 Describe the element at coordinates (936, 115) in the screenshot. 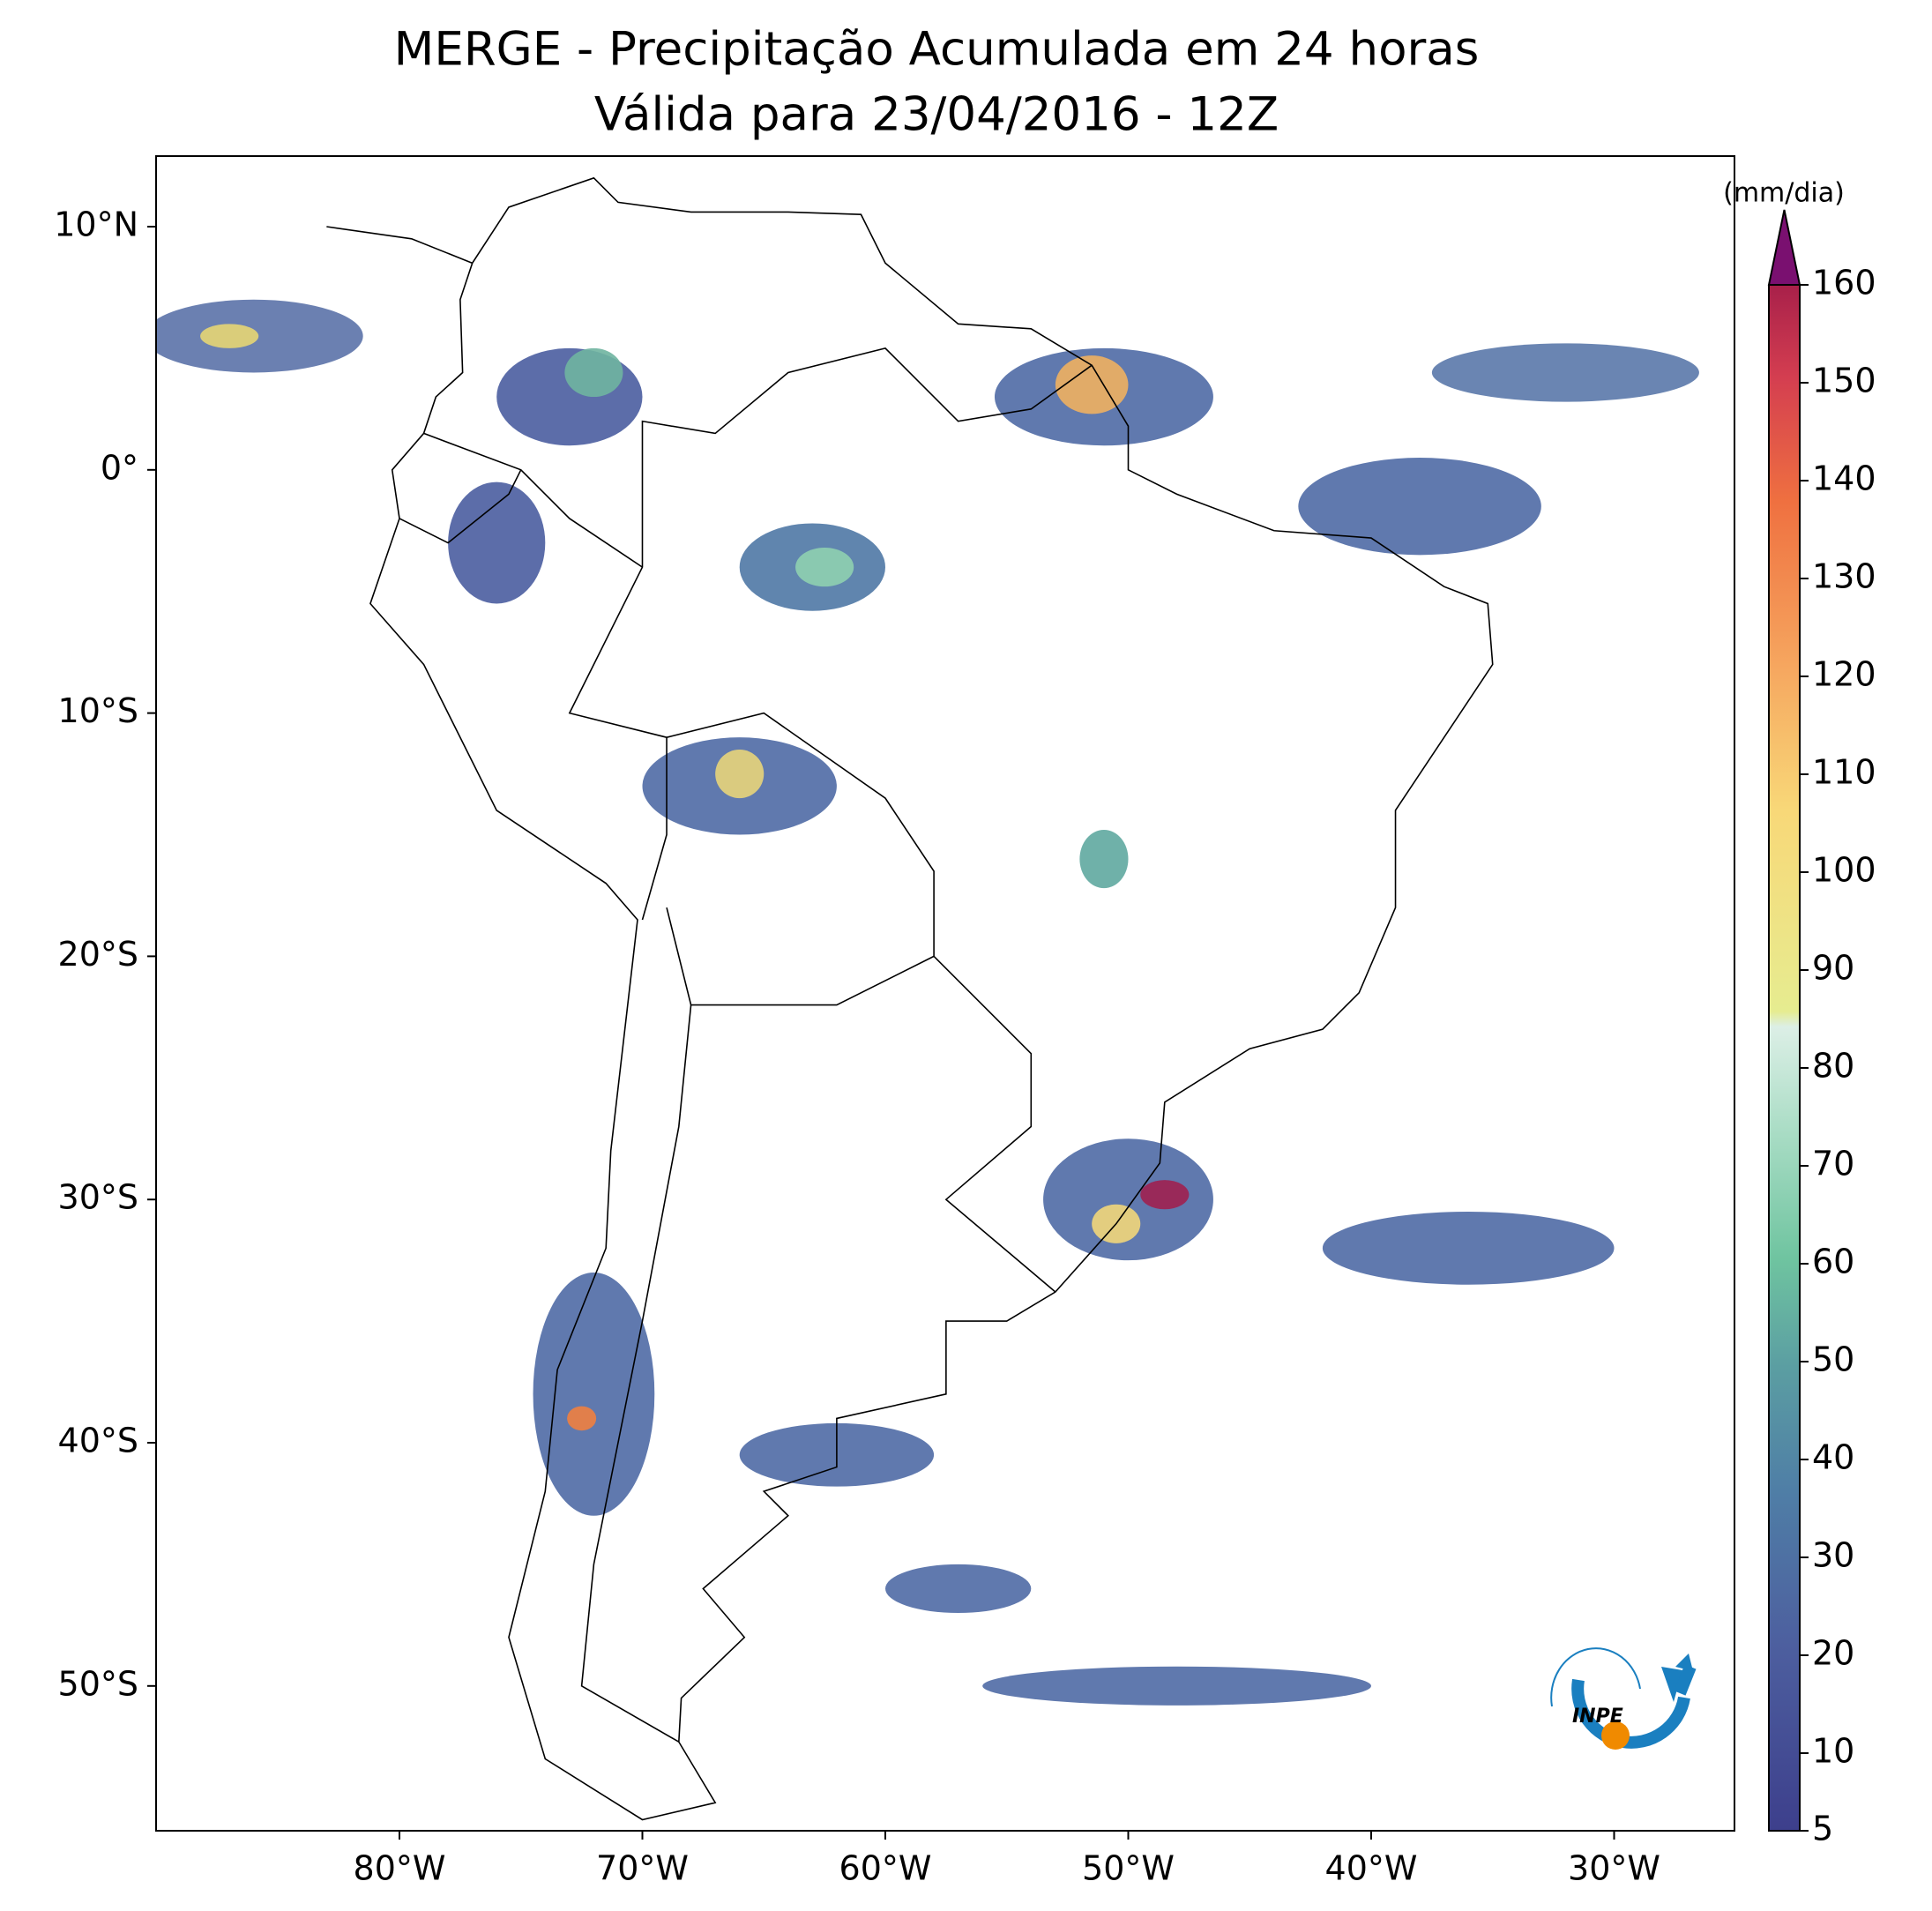

I see `subtitle: Válida para 23/04/2016 - 12Z` at that location.